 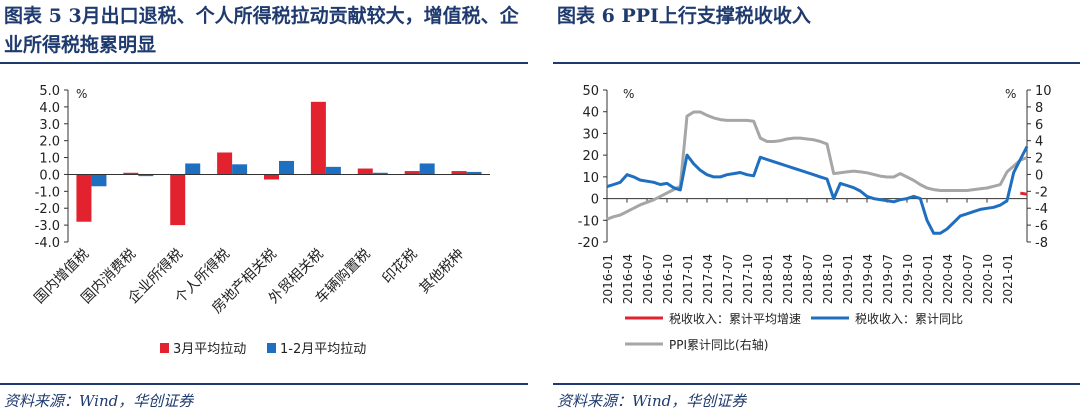 What do you see at coordinates (49, 142) in the screenshot?
I see `y-tick-label: 2.0` at bounding box center [49, 142].